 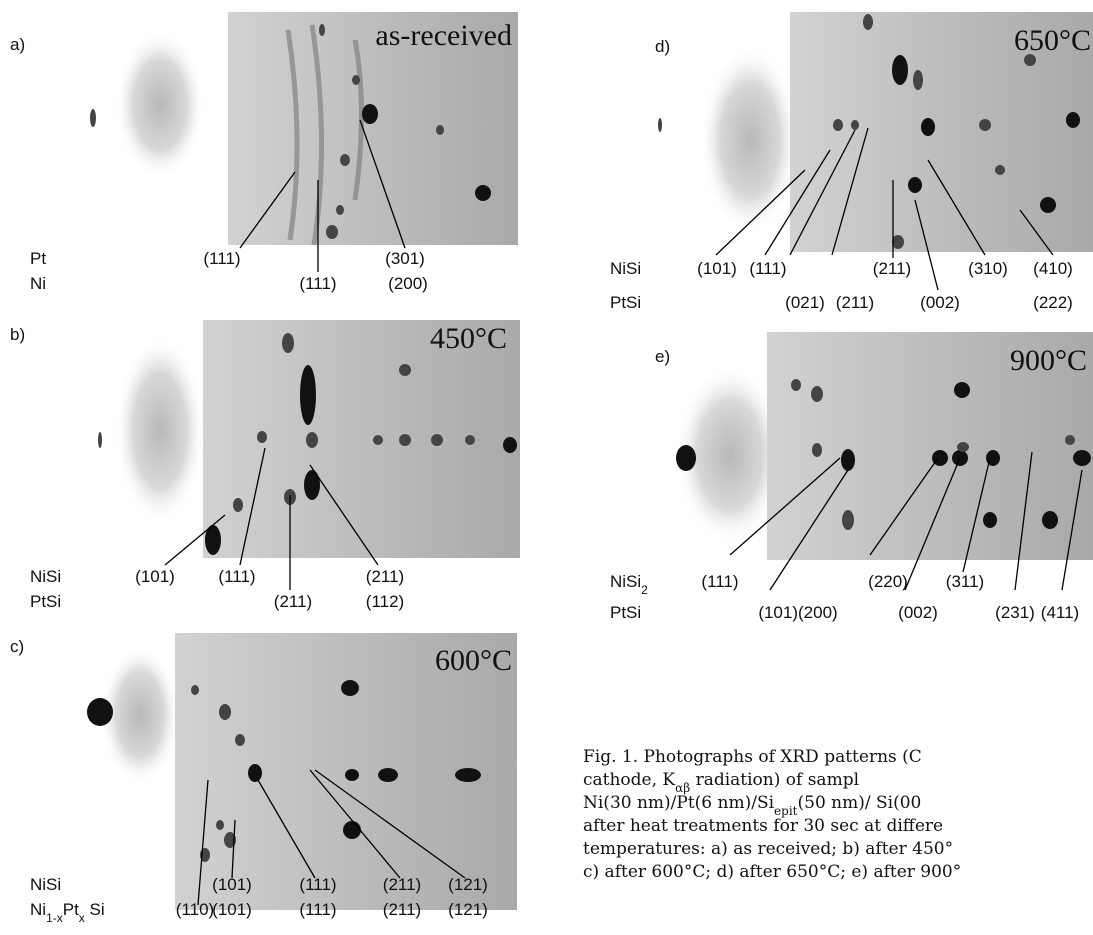 I want to click on reflection-label: (220), so click(x=888, y=581).